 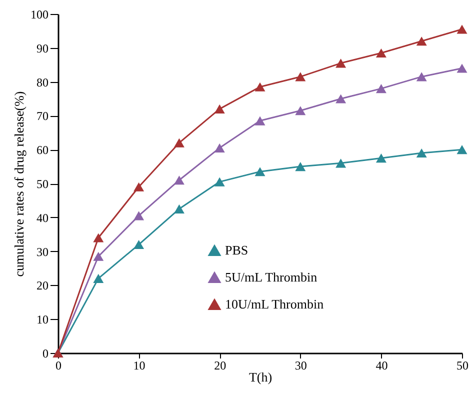 I want to click on legend-label: PBS, so click(x=236, y=250).